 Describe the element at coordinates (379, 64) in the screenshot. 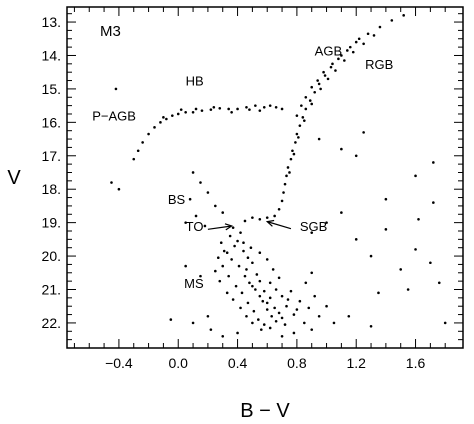

I see `region-label-rgb: RGB` at that location.